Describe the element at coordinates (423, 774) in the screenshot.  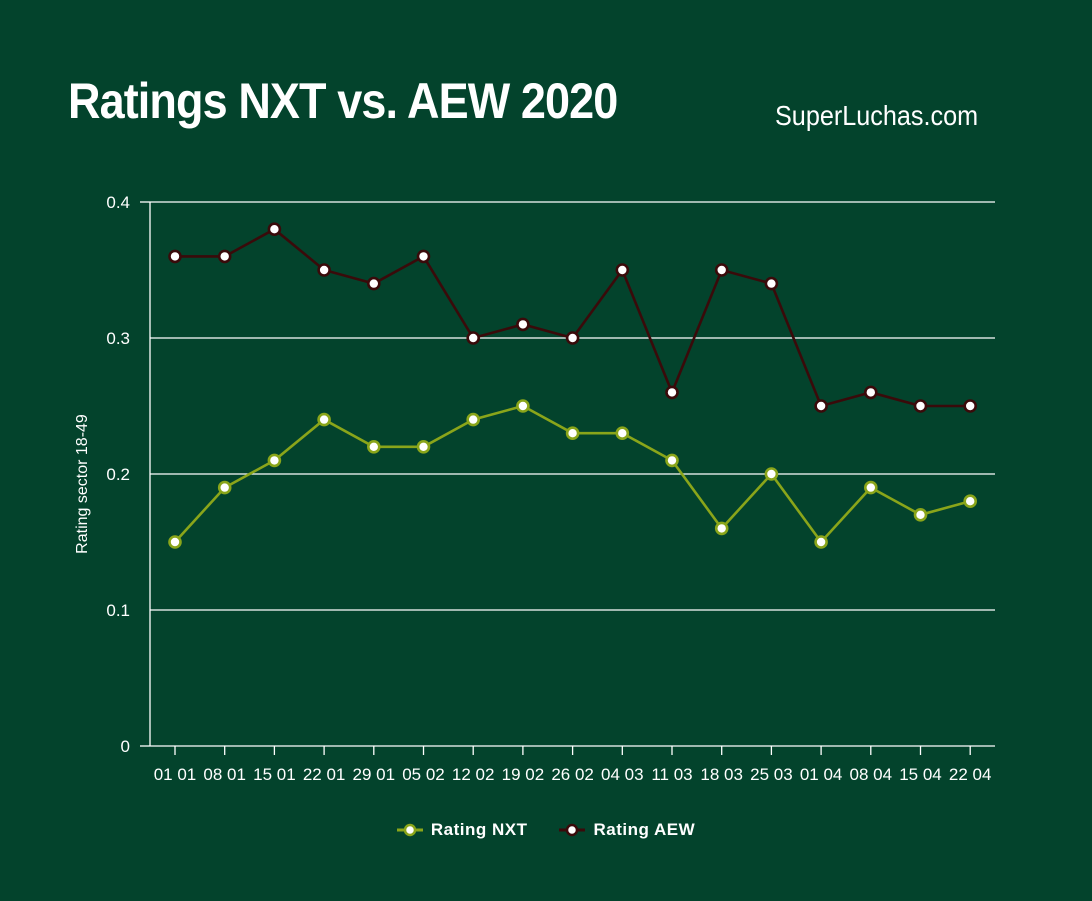
I see `x-tick-label: 05 02` at that location.